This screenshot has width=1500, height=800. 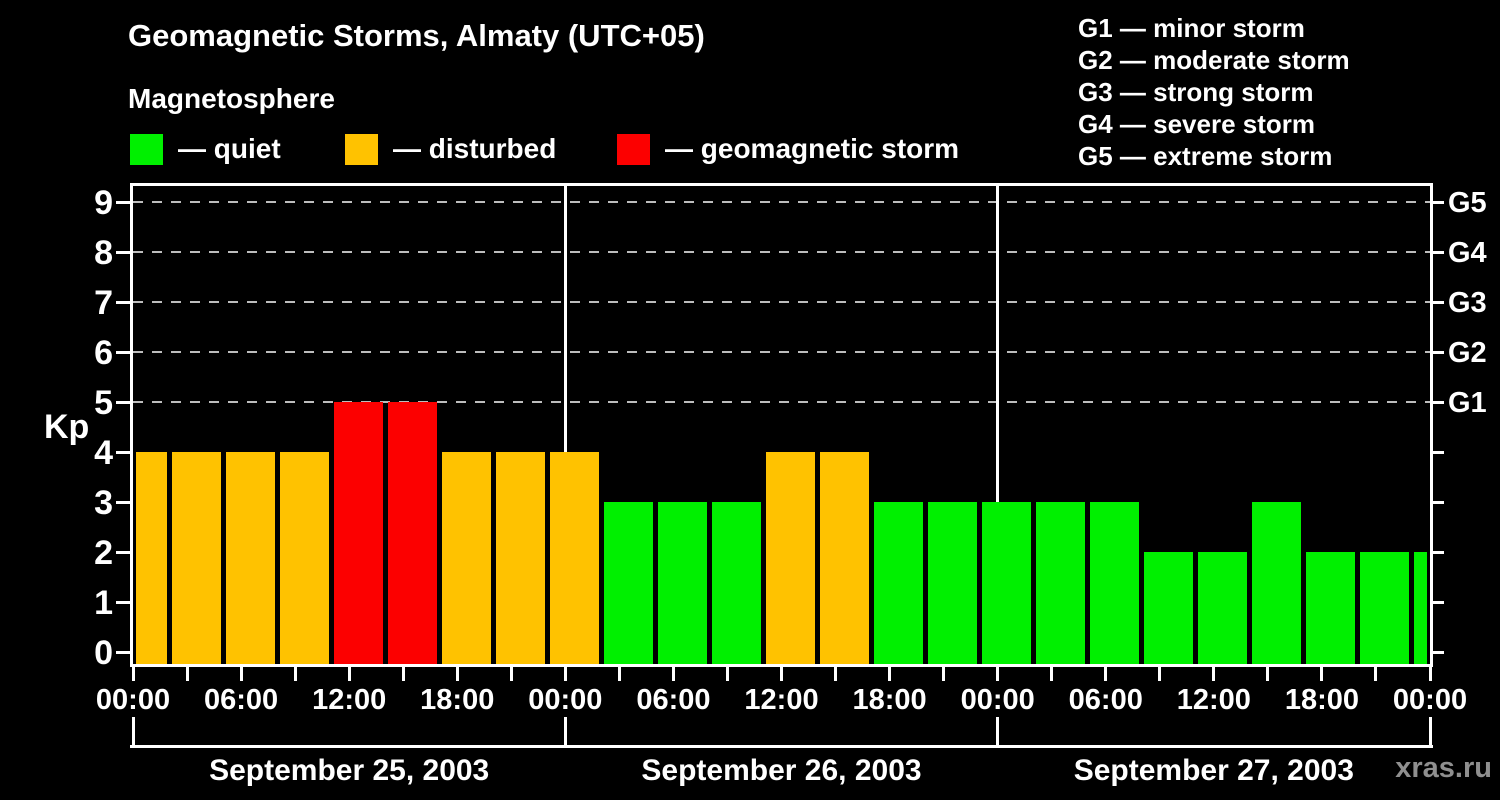 I want to click on legend-item-storm: — geomagnetic storm, so click(x=788, y=149).